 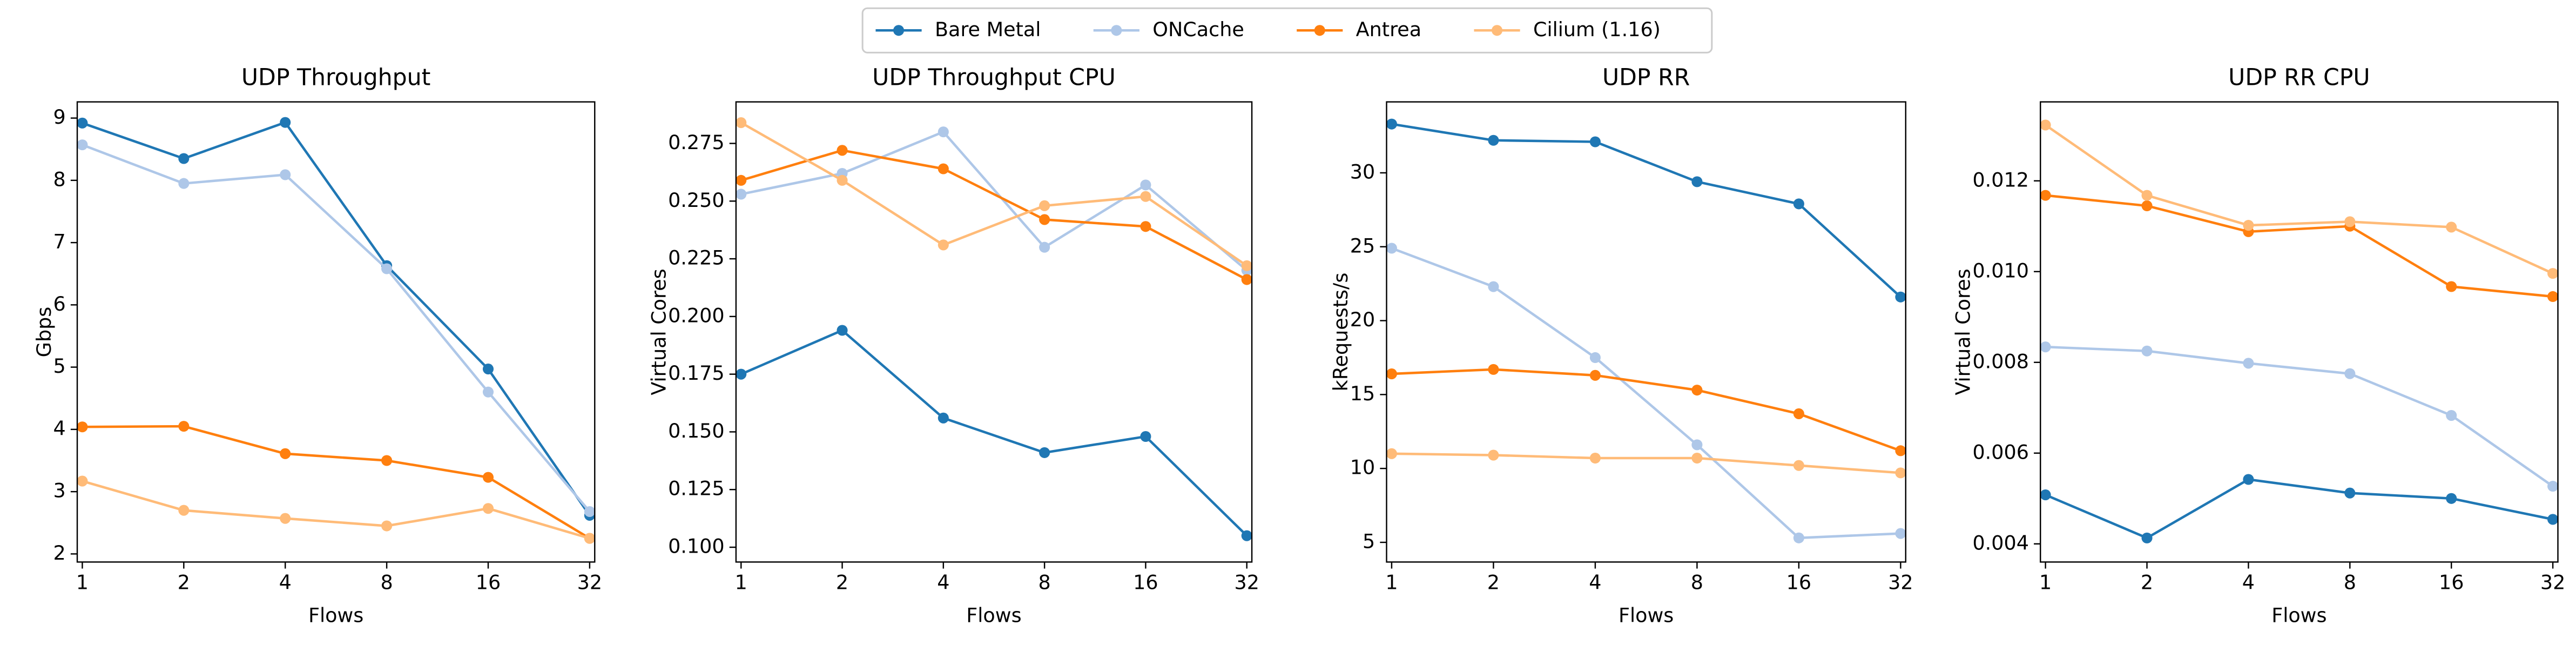 I want to click on y-tick-label: 4, so click(x=59, y=428).